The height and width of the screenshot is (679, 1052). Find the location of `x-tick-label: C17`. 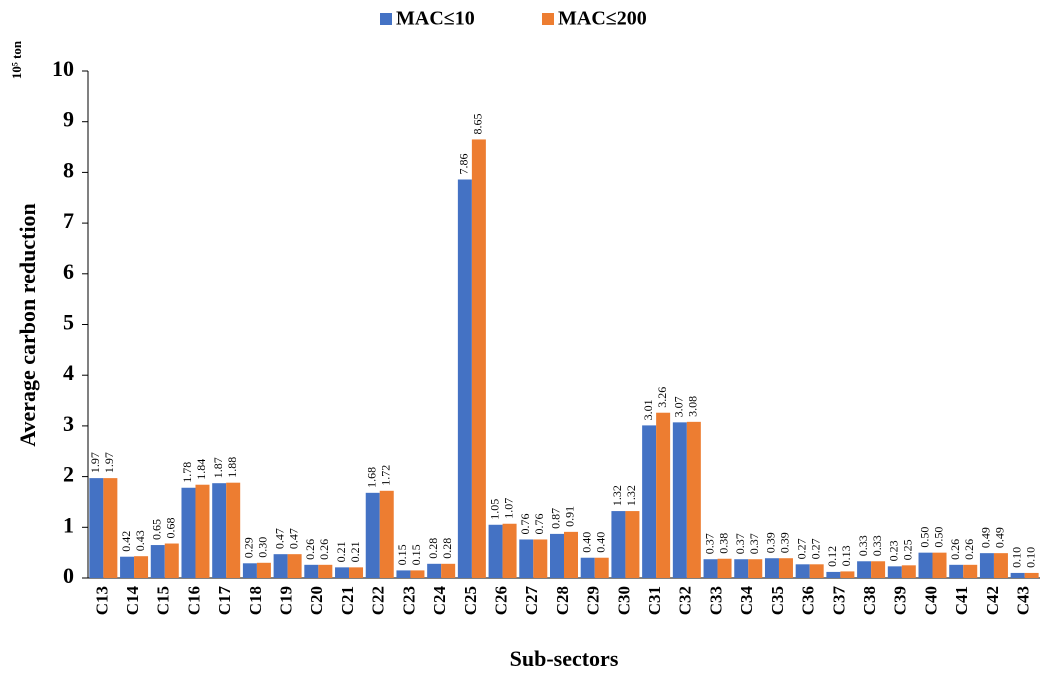

x-tick-label: C17 is located at coordinates (224, 601).